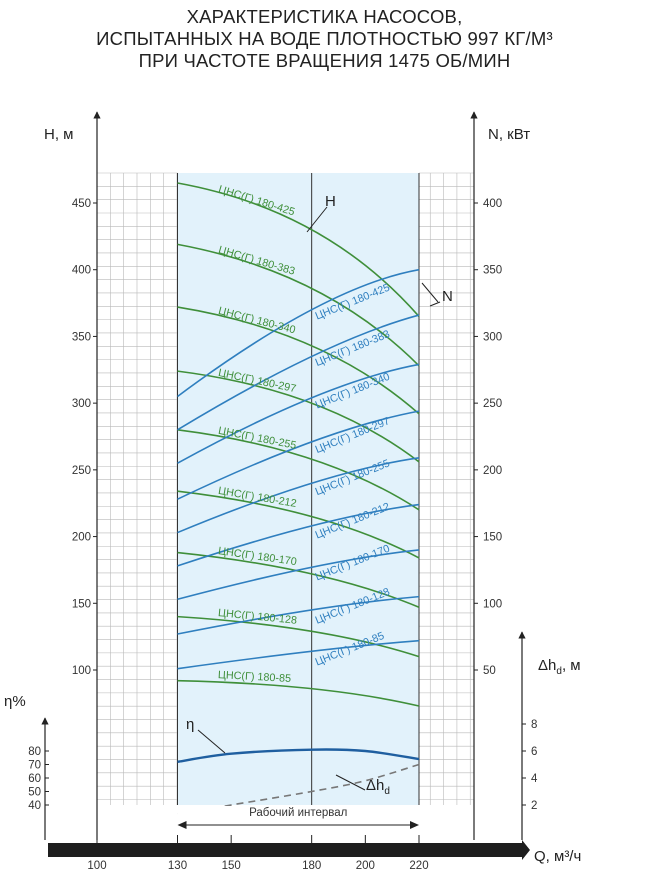 This screenshot has height=881, width=649. What do you see at coordinates (526, 850) in the screenshot?
I see `q-axis-arrow` at bounding box center [526, 850].